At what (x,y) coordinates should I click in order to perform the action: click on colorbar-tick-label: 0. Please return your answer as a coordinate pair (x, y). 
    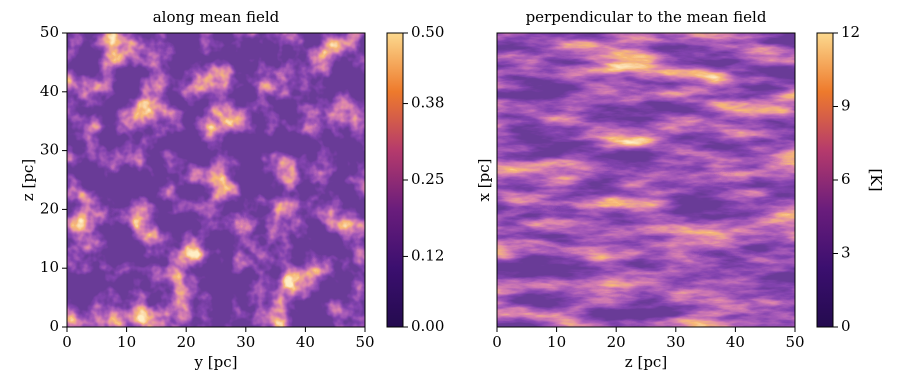
    Looking at the image, I should click on (846, 326).